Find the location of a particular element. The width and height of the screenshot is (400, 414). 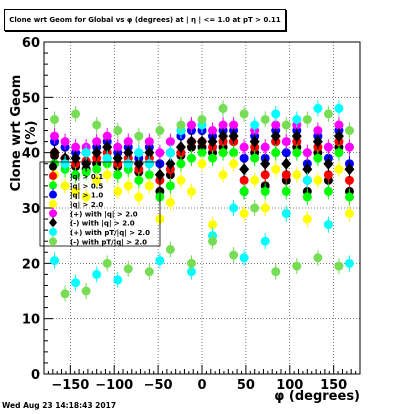

x-tick-label: −150 is located at coordinates (70, 385).